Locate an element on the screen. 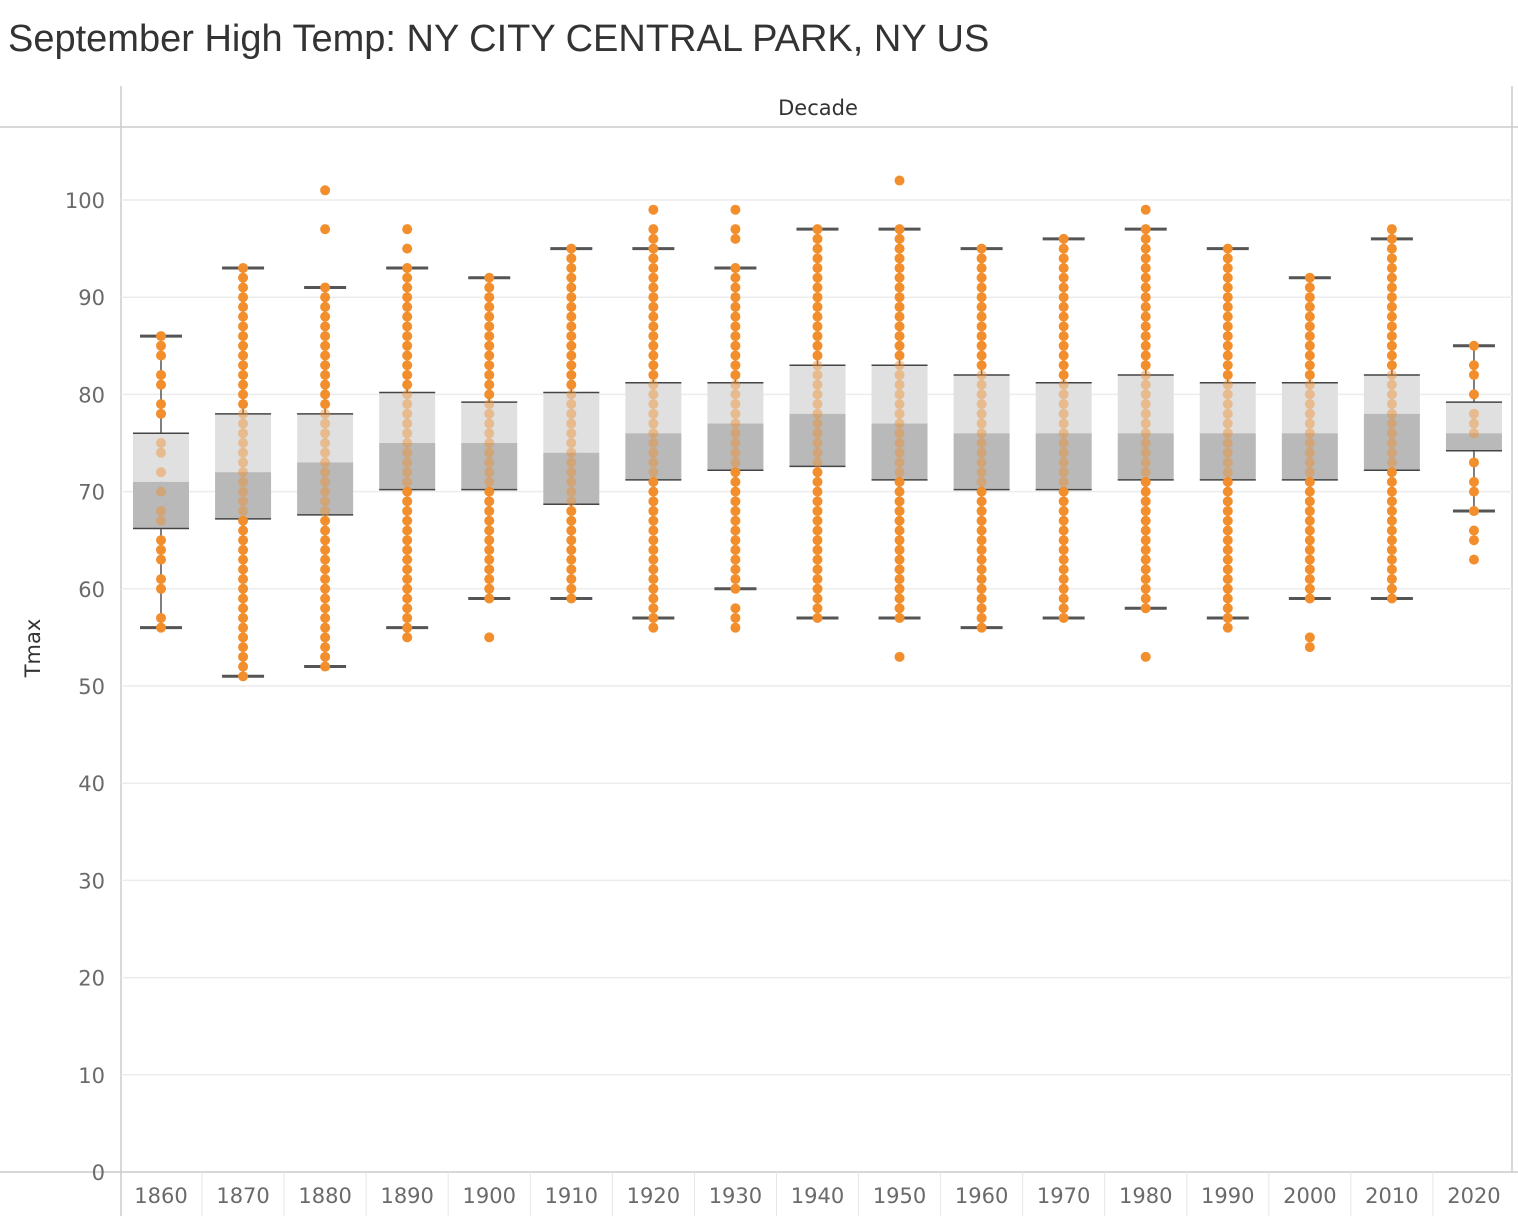  points-2000 is located at coordinates (1309, 438).